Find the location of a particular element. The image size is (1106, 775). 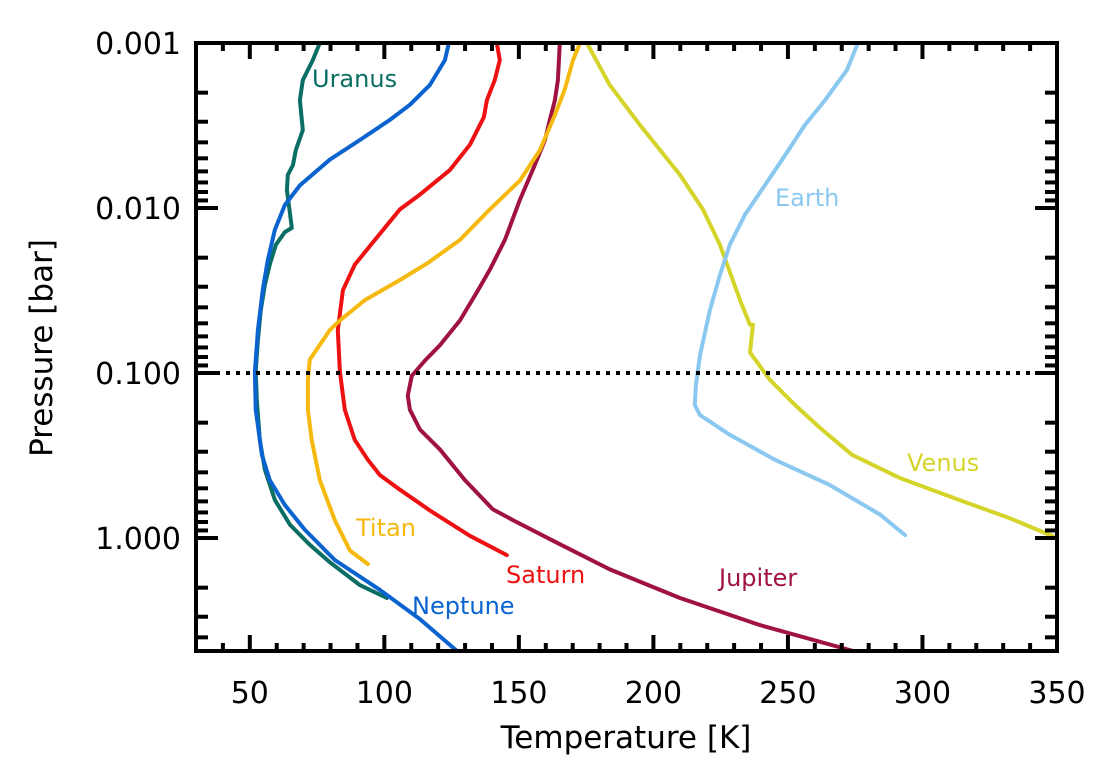

x-axis-title: Temperature [K] is located at coordinates (626, 738).